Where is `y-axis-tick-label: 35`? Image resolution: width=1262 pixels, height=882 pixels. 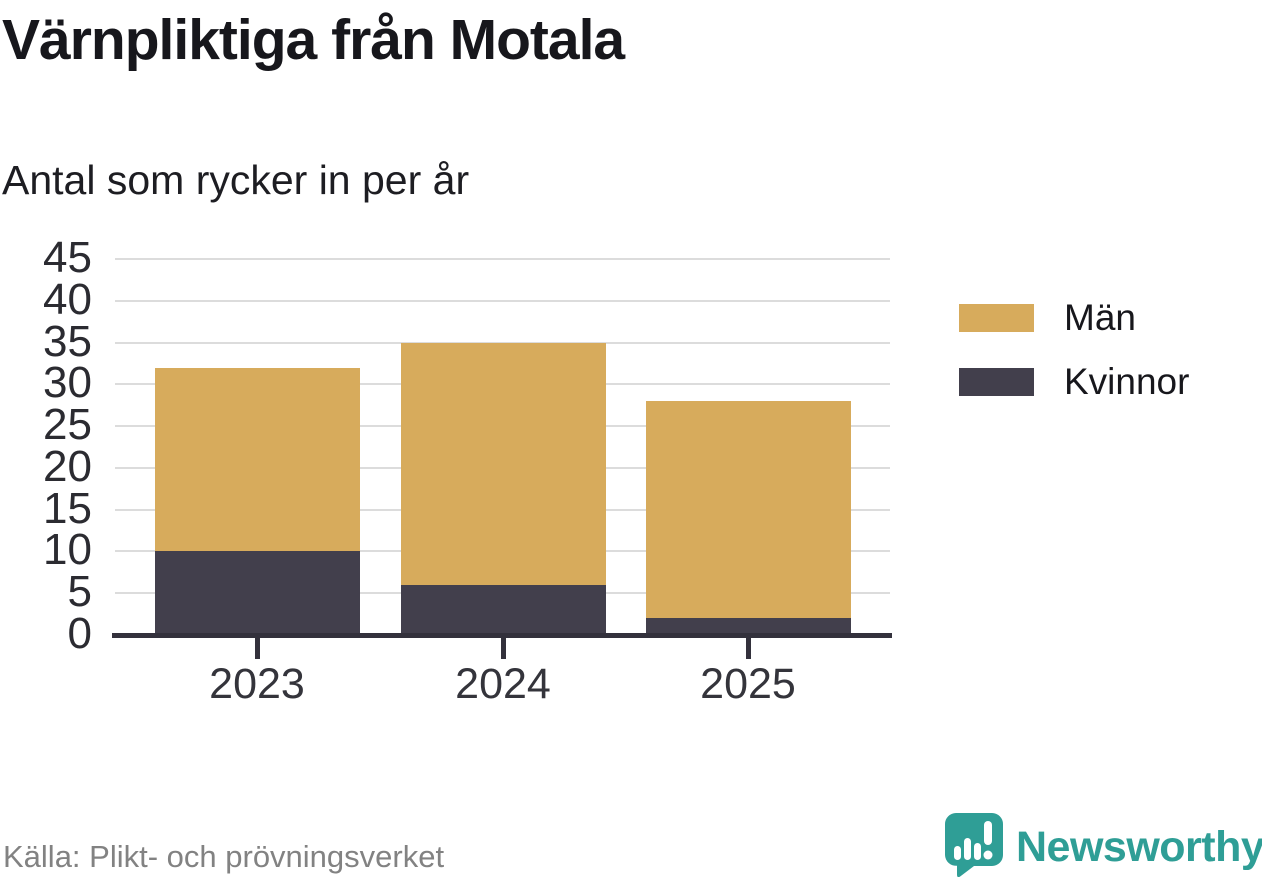
y-axis-tick-label: 35 is located at coordinates (67, 341).